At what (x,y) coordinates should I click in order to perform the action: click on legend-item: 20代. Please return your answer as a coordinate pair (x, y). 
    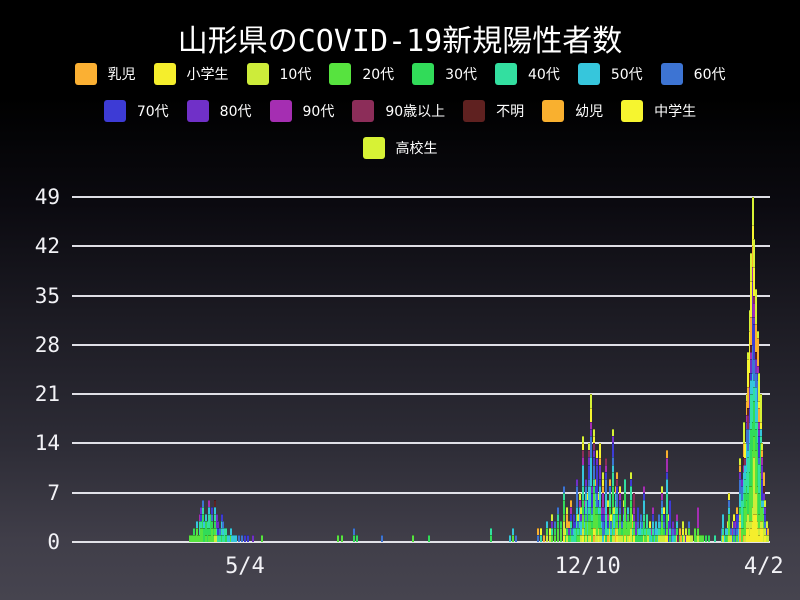
    Looking at the image, I should click on (361, 74).